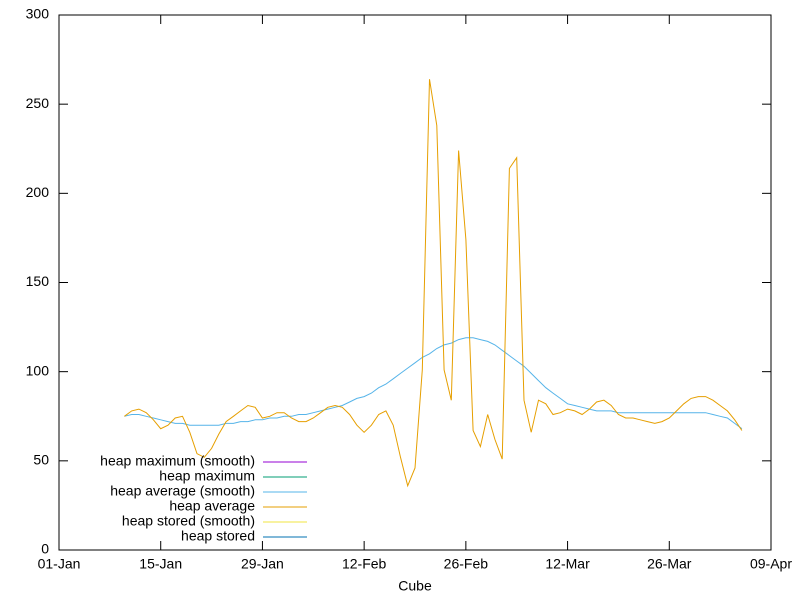 This screenshot has width=800, height=600. I want to click on y-tick-label: 0, so click(45, 549).